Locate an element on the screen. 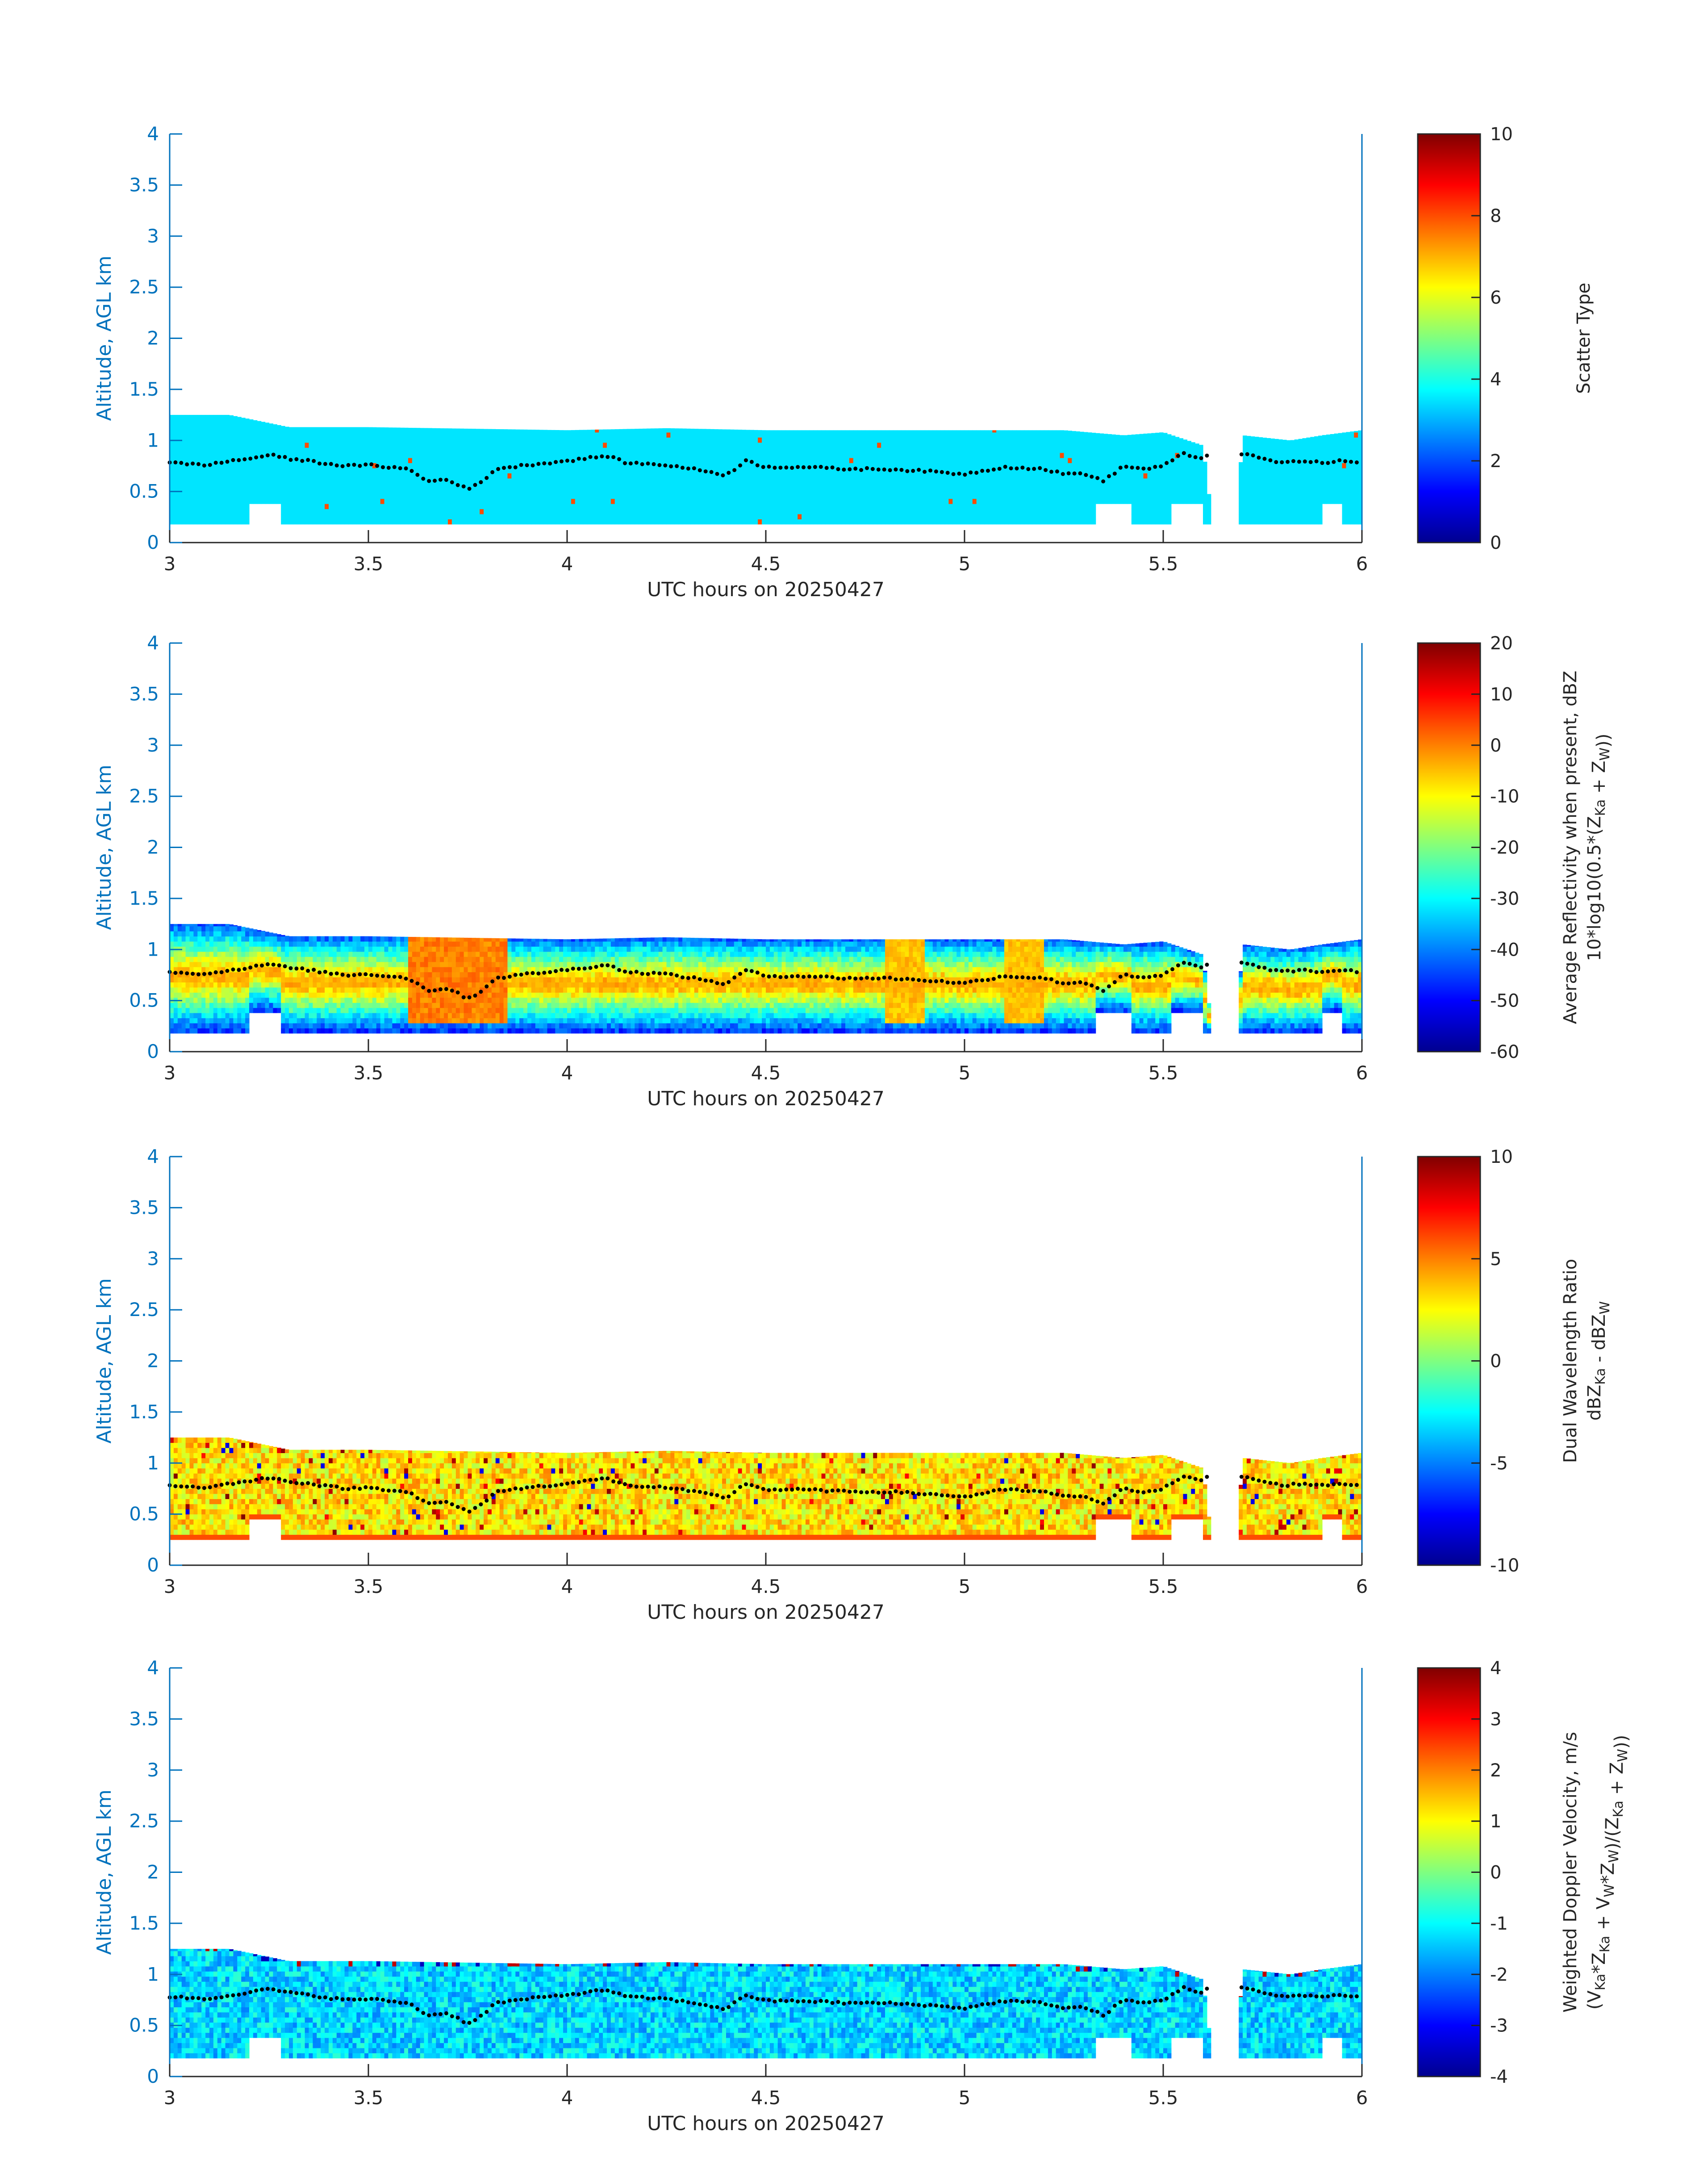  colorbar-tick-label: 8 is located at coordinates (1495, 216).